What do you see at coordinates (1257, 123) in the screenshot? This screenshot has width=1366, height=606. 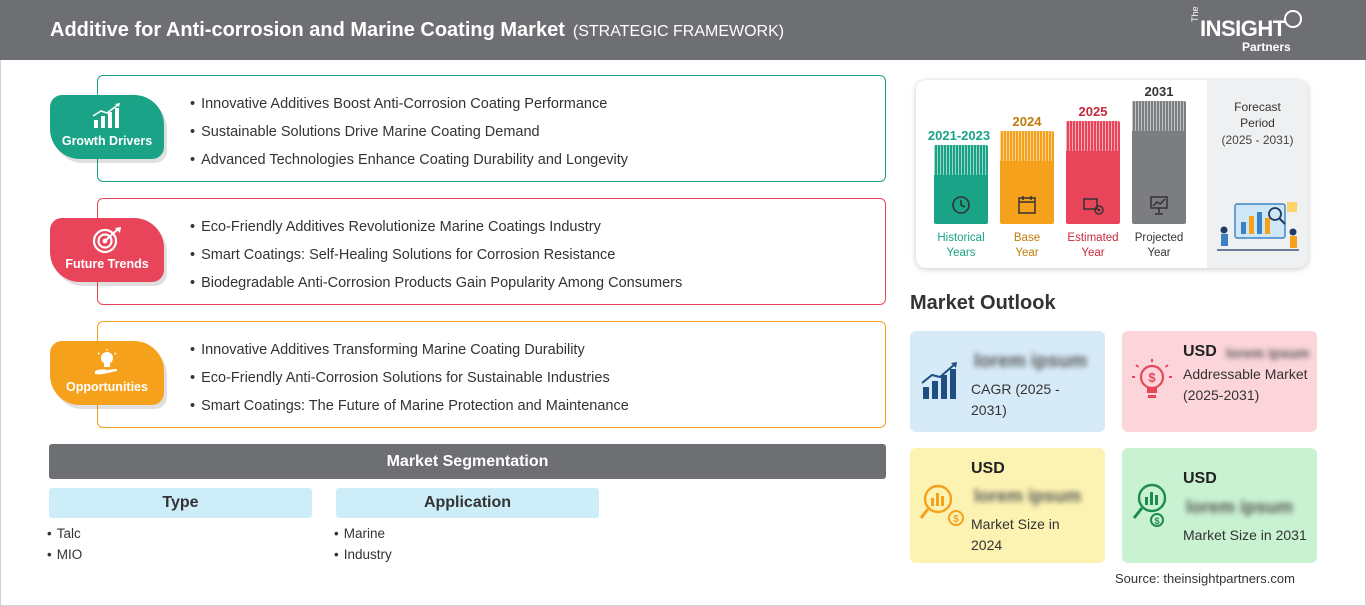 I see `forecast-label-2: Period` at bounding box center [1257, 123].